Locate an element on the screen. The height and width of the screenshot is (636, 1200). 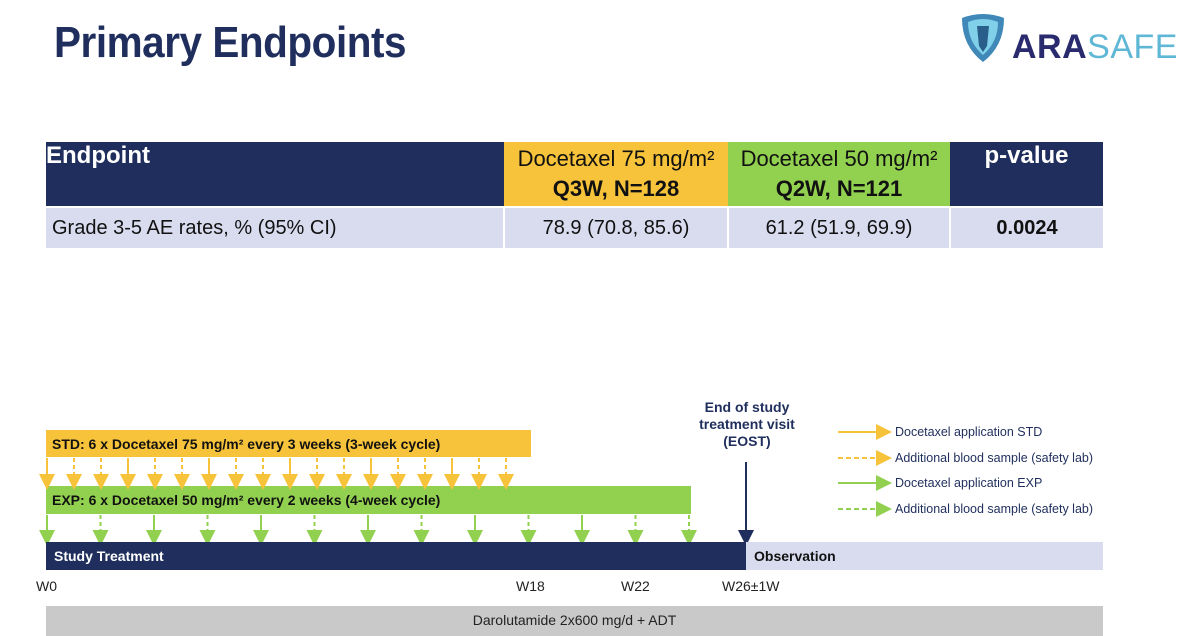
row-pvalue: 0.0024 is located at coordinates (1026, 227).